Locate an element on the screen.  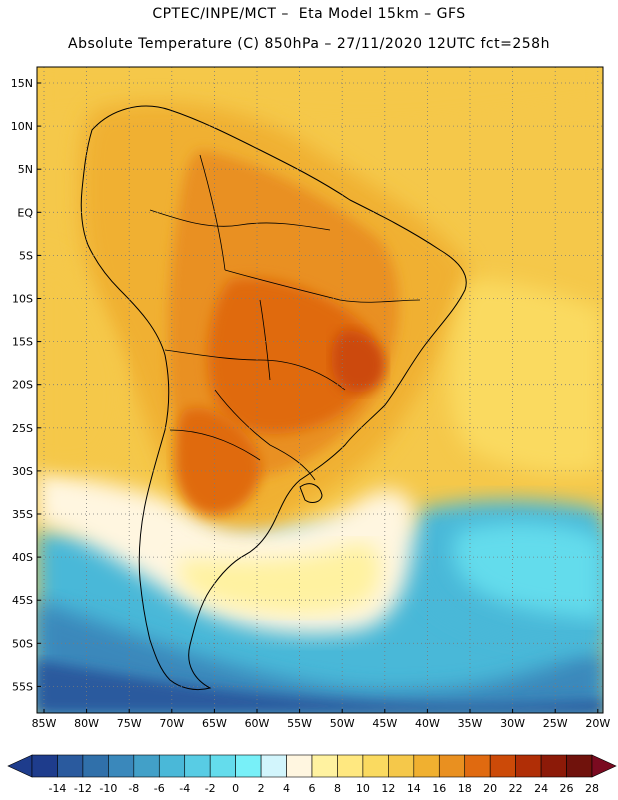
colorbar-tick-label: 22 is located at coordinates (516, 788).